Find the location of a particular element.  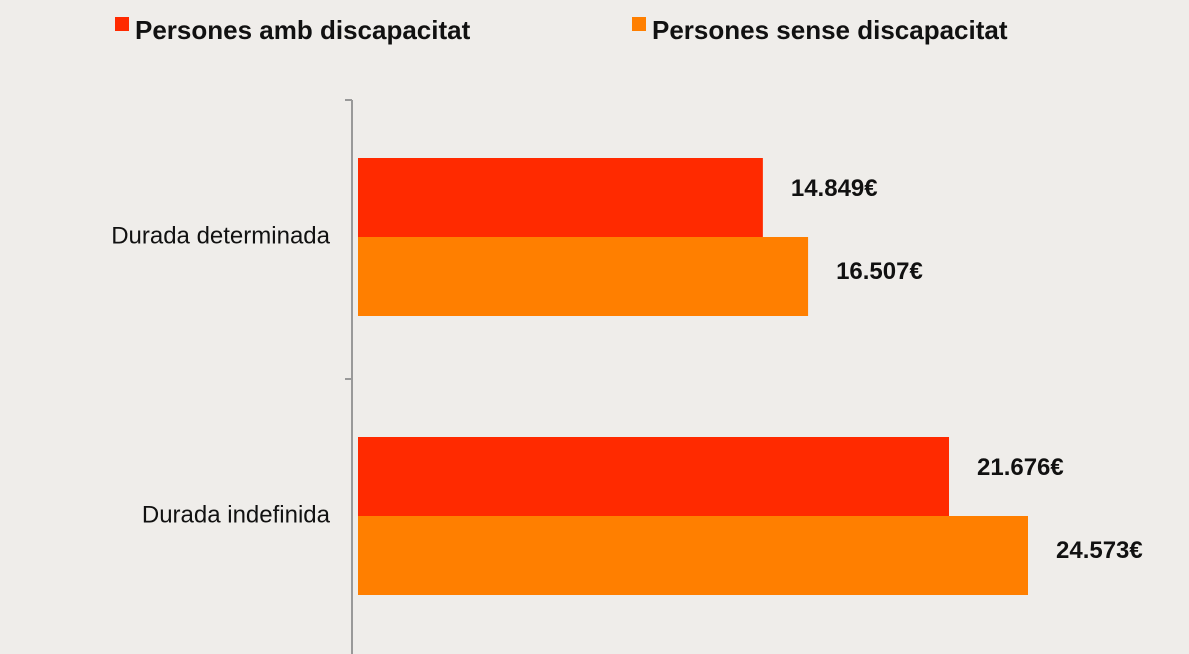

value-label: 16.507€ is located at coordinates (879, 271).